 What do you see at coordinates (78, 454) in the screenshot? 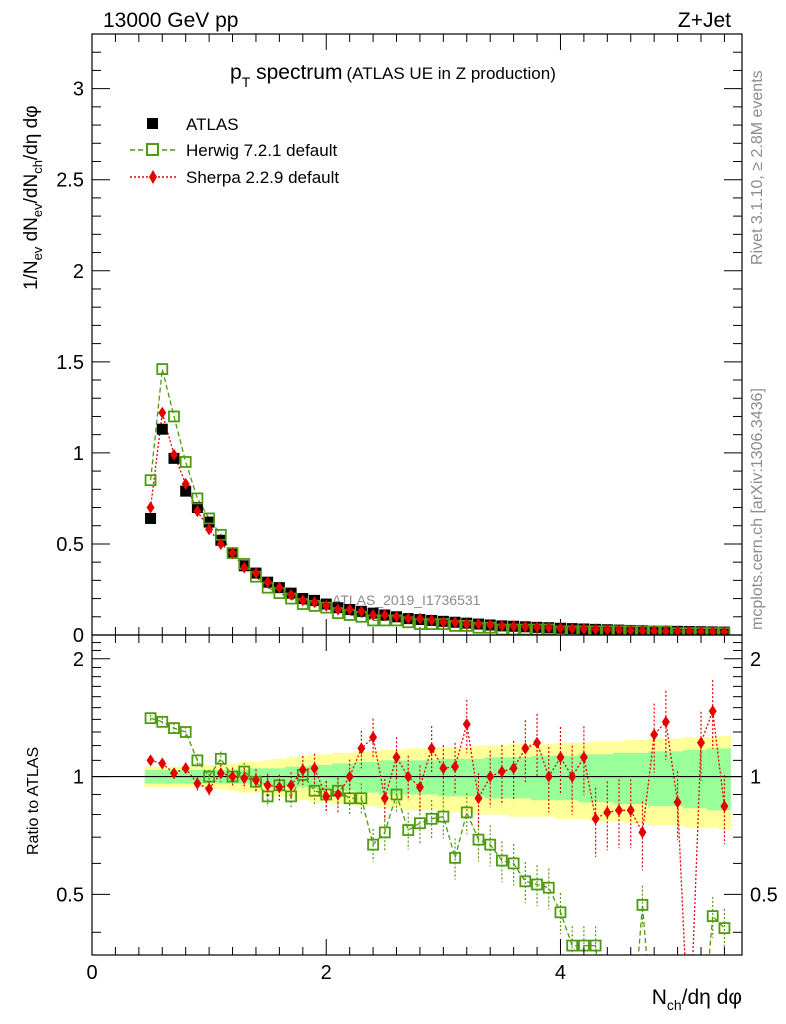
I see `main-ytick-label: 1` at bounding box center [78, 454].